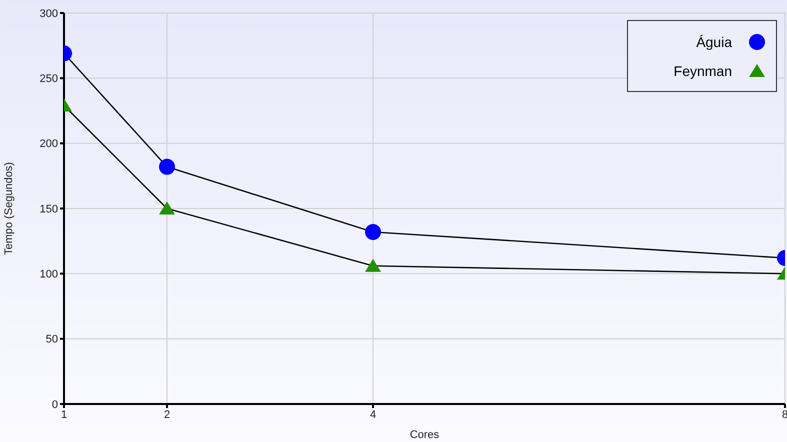  What do you see at coordinates (714, 42) in the screenshot?
I see `legend-label: Águia` at bounding box center [714, 42].